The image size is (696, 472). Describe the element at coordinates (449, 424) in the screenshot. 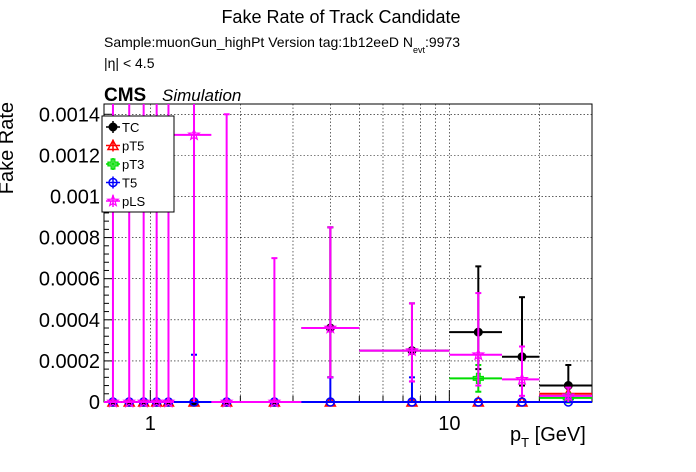

I see `x-tick-label: 10` at that location.